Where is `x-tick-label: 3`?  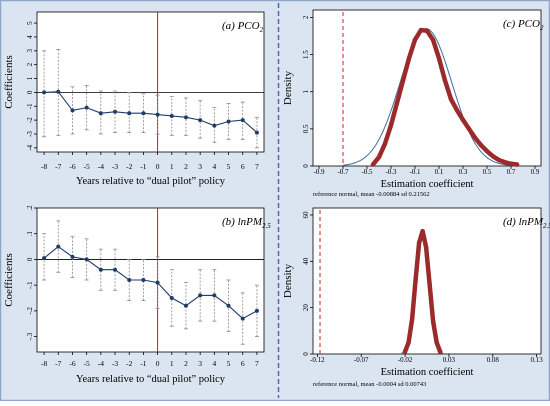 x-tick-label: 3 is located at coordinates (200, 166).